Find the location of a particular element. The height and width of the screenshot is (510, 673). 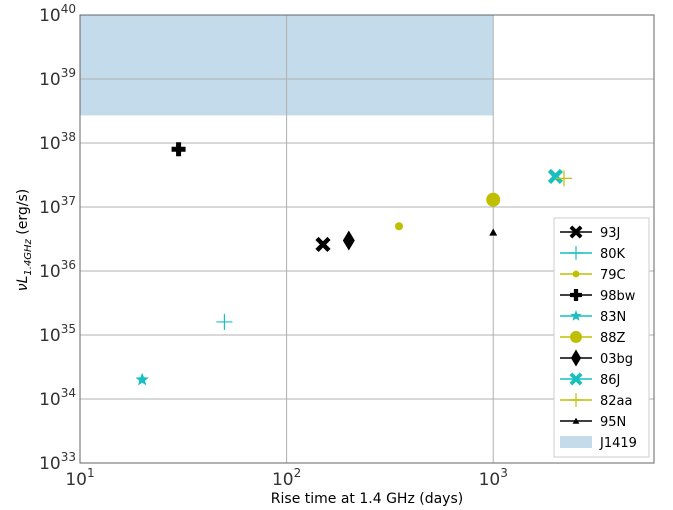

legend-items: 93J 80K 79C 98bw 83N 88Z 03bg 86J 82aa 95N J1419 is located at coordinates (598, 338).